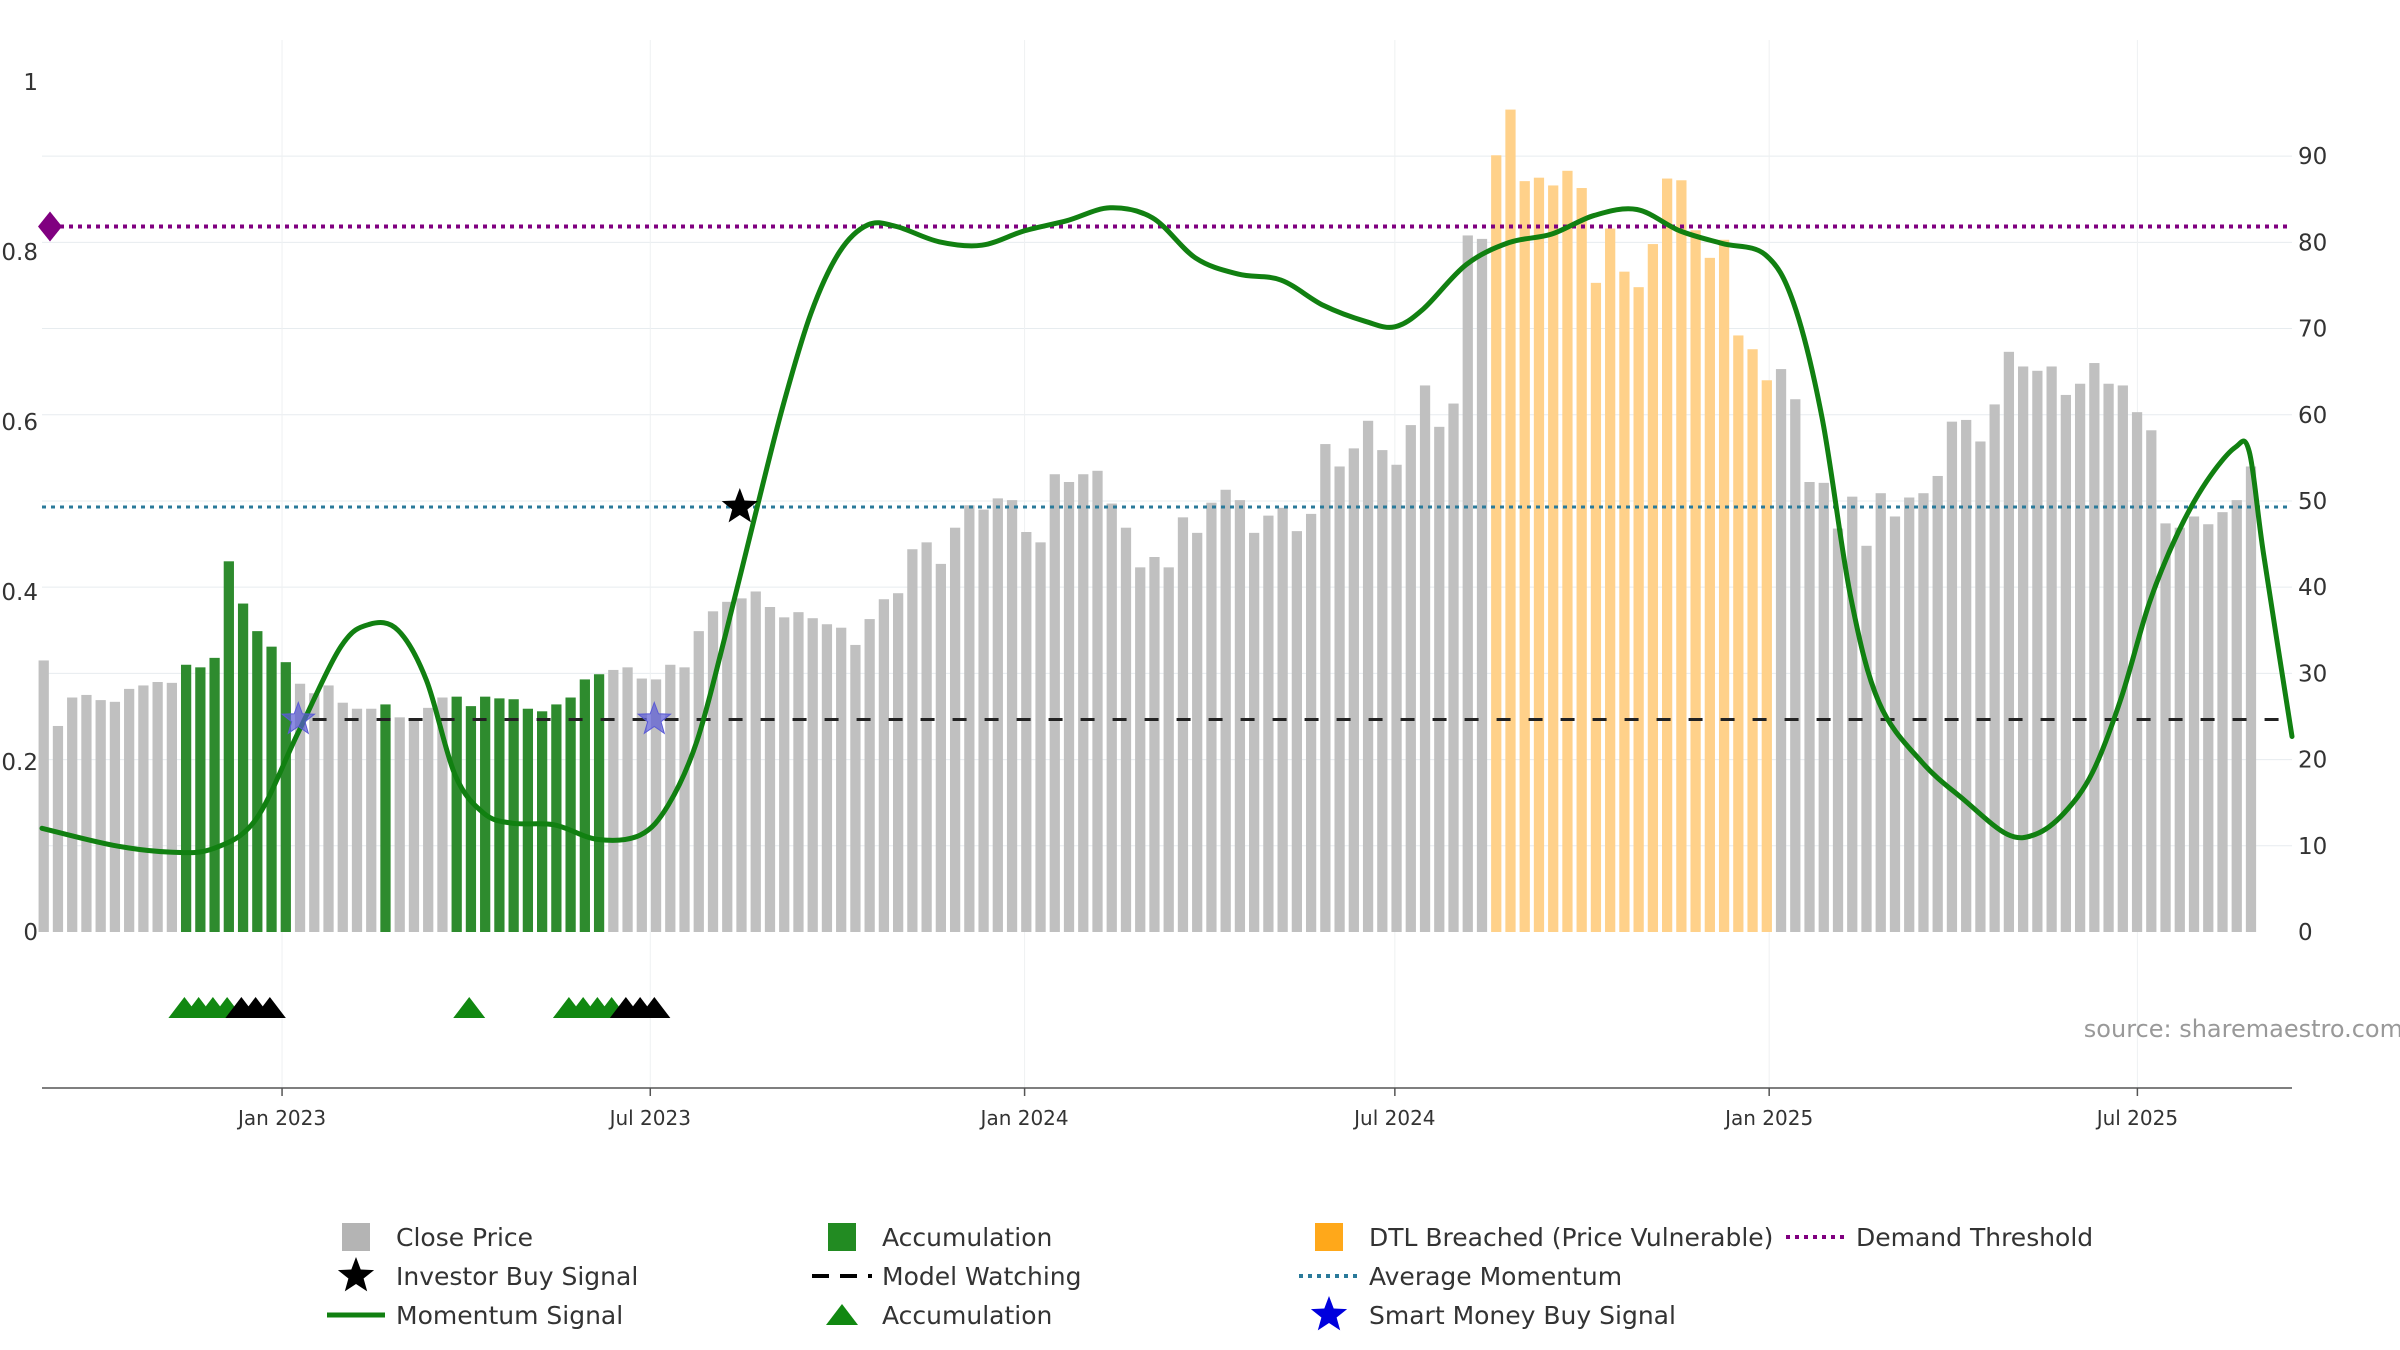  Describe the element at coordinates (2312, 416) in the screenshot. I see `y-right-tick-label: 60` at that location.